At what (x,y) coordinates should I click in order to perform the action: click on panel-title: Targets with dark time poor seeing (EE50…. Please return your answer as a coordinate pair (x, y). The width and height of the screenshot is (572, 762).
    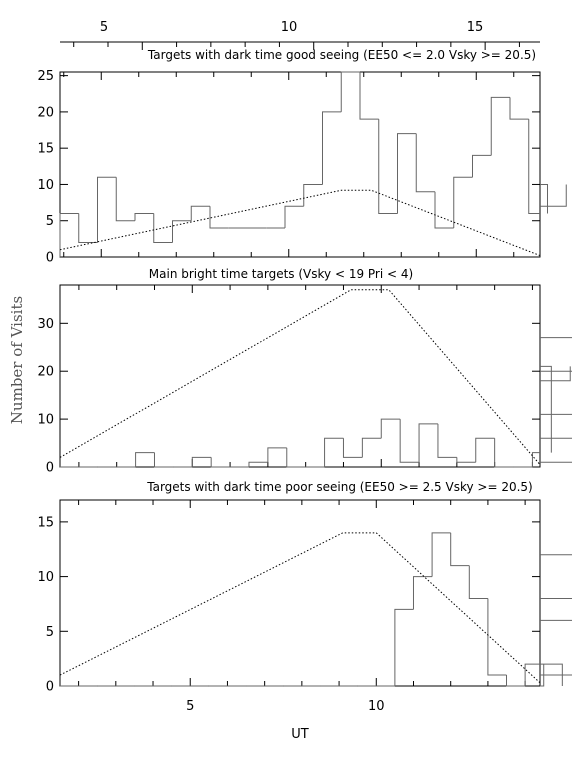
    Looking at the image, I should click on (339, 487).